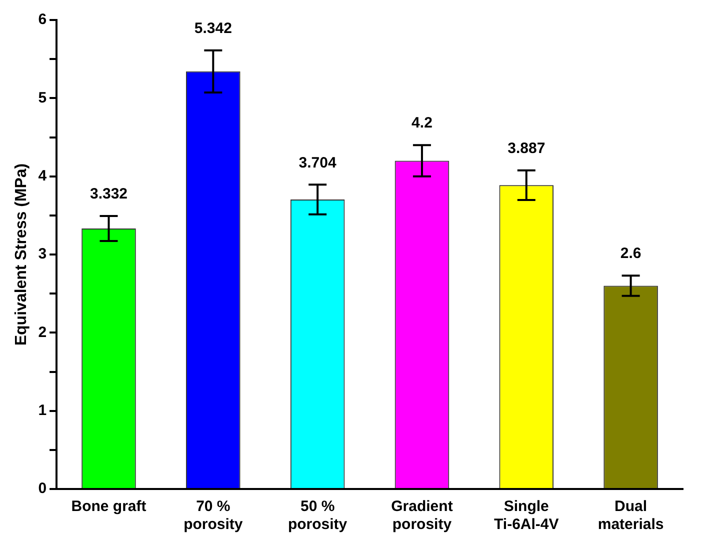  What do you see at coordinates (631, 516) in the screenshot?
I see `x-tick-label: Dual materials` at bounding box center [631, 516].